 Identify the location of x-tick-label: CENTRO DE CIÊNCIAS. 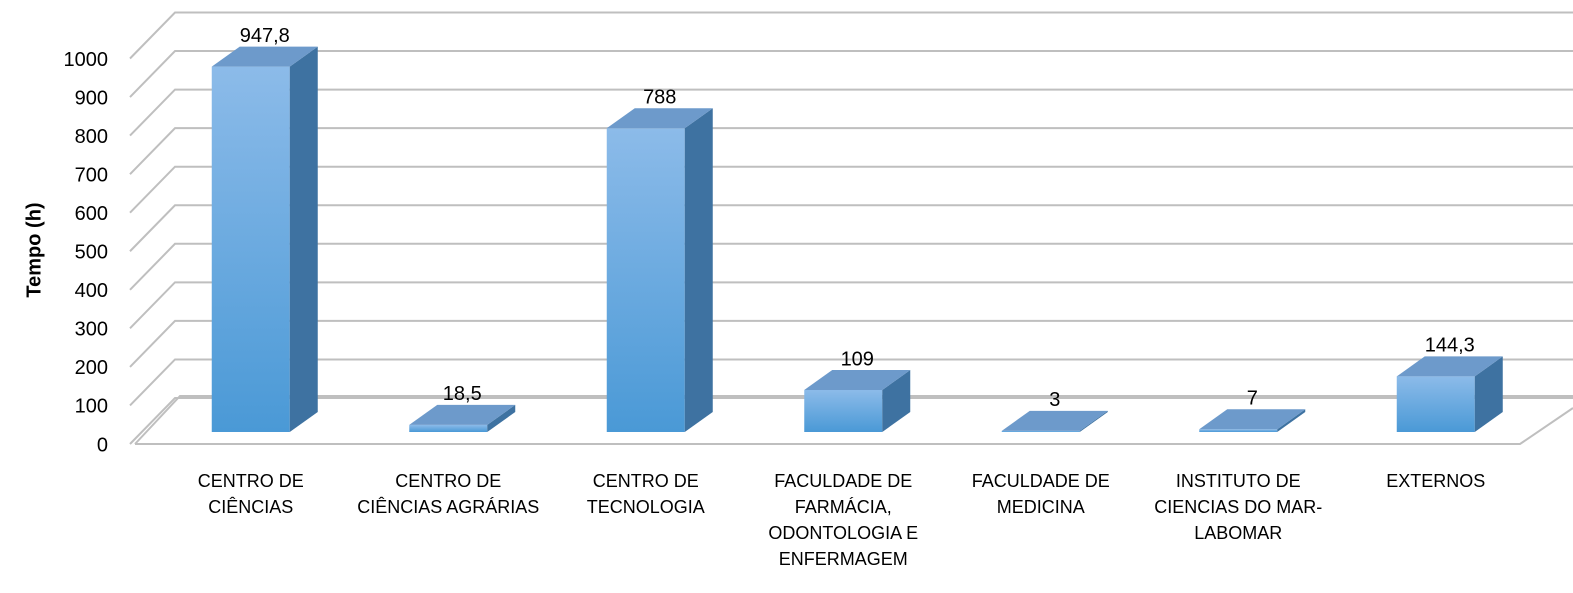
(250, 494).